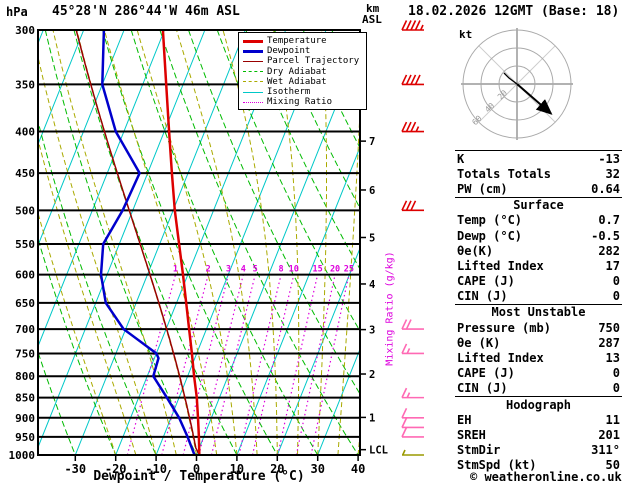 The image size is (629, 486). I want to click on x-axis-label: Dewpoint / Temperature (°C), so click(199, 476).